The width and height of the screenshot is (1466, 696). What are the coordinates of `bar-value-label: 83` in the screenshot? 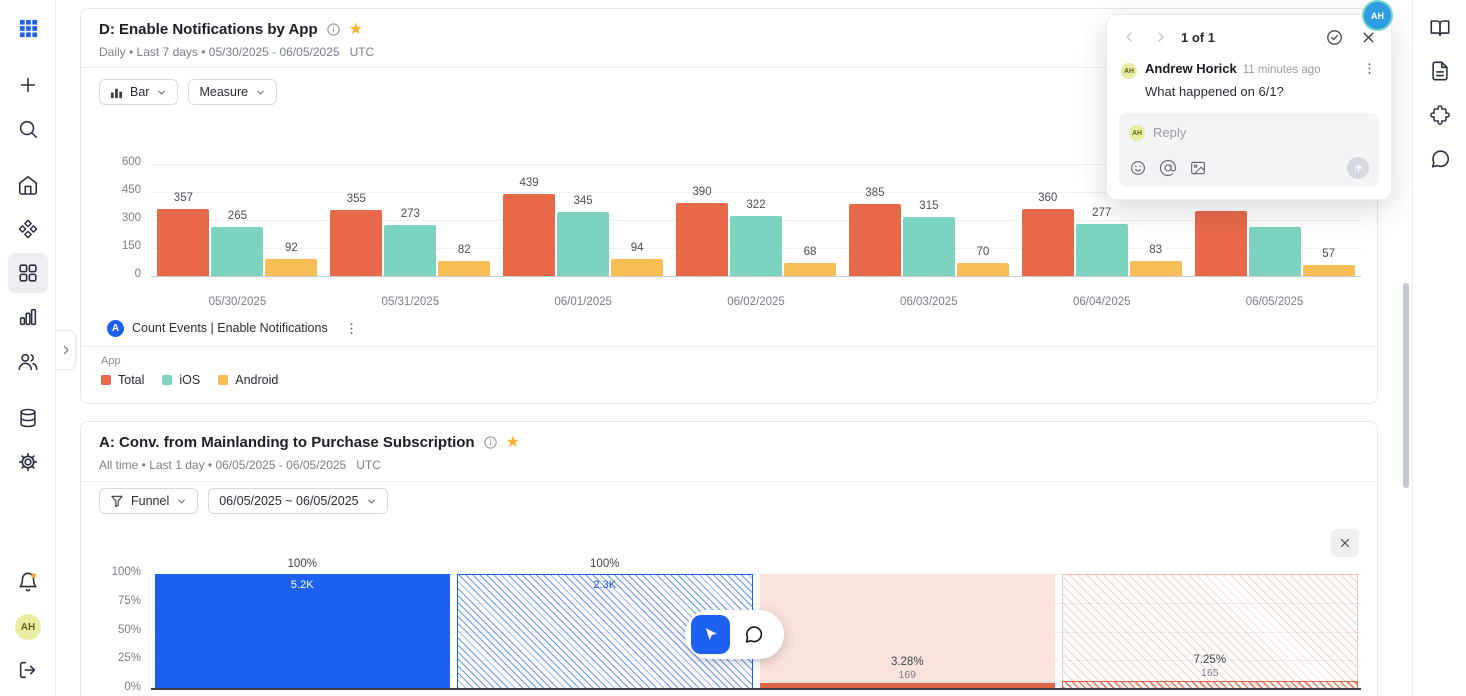 It's located at (1156, 249).